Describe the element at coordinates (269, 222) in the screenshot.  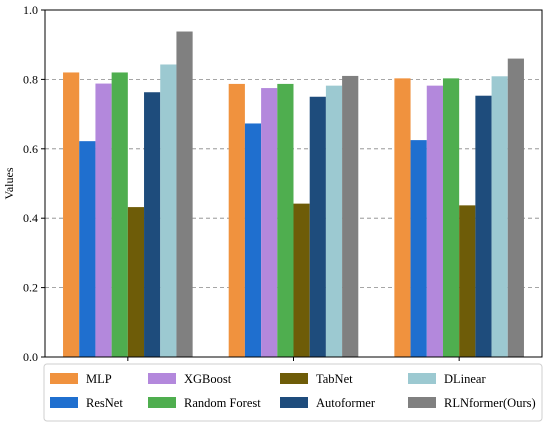
I see `bar-xgboost-recall` at that location.